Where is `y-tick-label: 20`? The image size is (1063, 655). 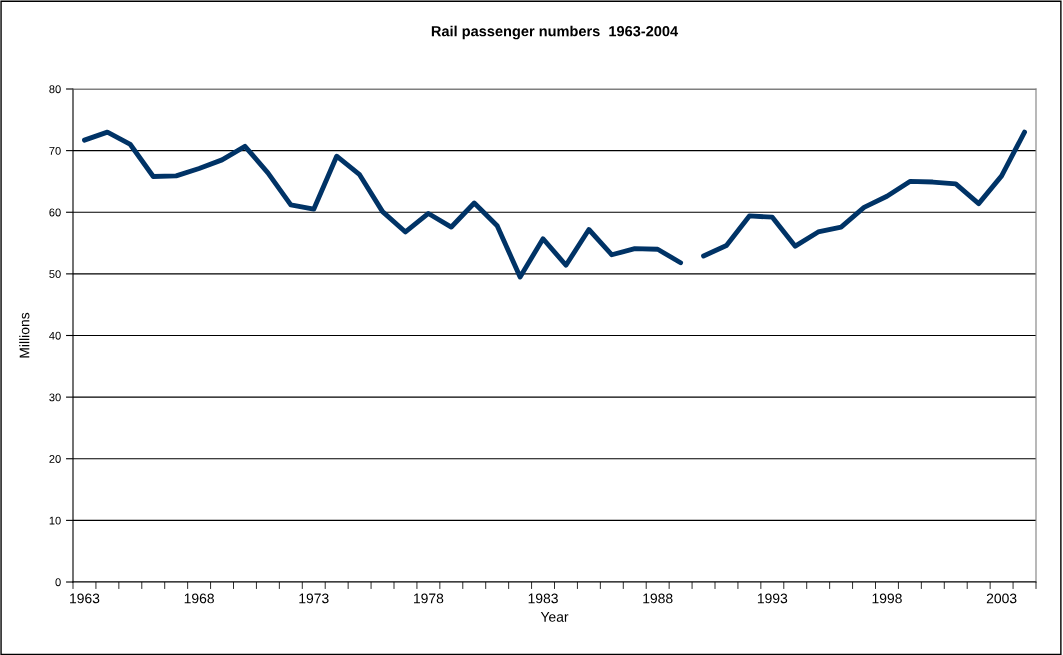 y-tick-label: 20 is located at coordinates (55, 459).